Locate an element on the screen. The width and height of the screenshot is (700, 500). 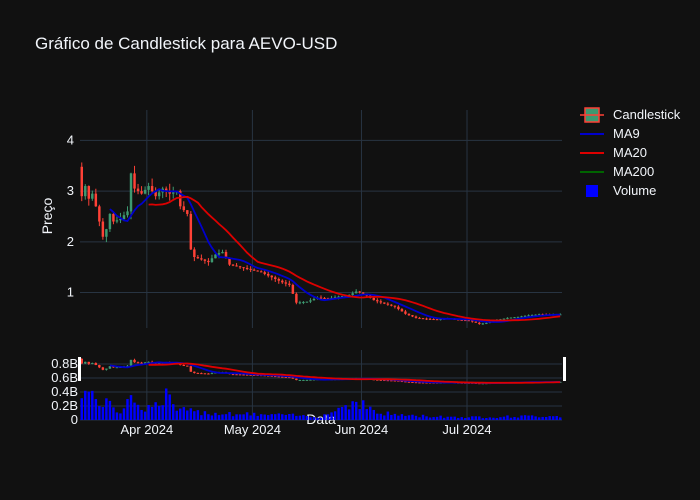
legend-label-ma200: MA200 is located at coordinates (633, 171).